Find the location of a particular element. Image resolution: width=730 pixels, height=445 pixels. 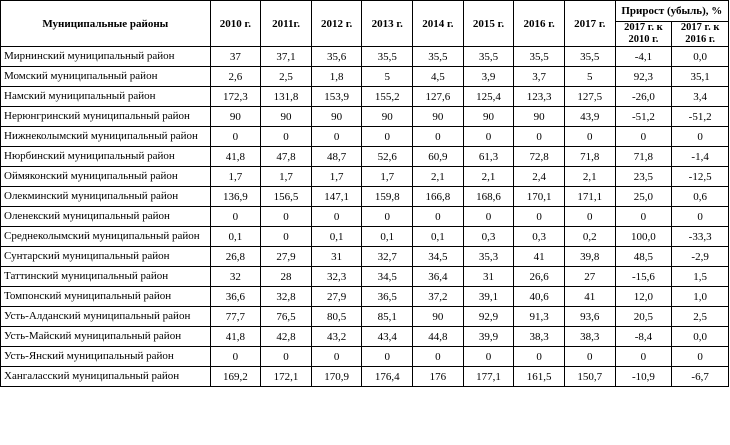

growth-value-cell: -15,6 is located at coordinates (643, 276).